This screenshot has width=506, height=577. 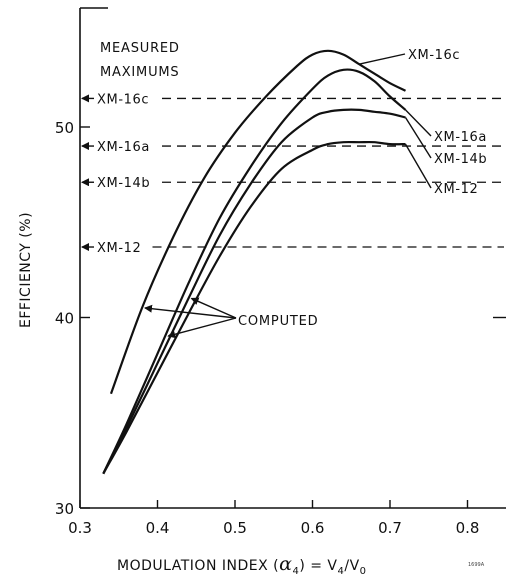 I want to click on series-label-text: XM-12, so click(x=456, y=189).